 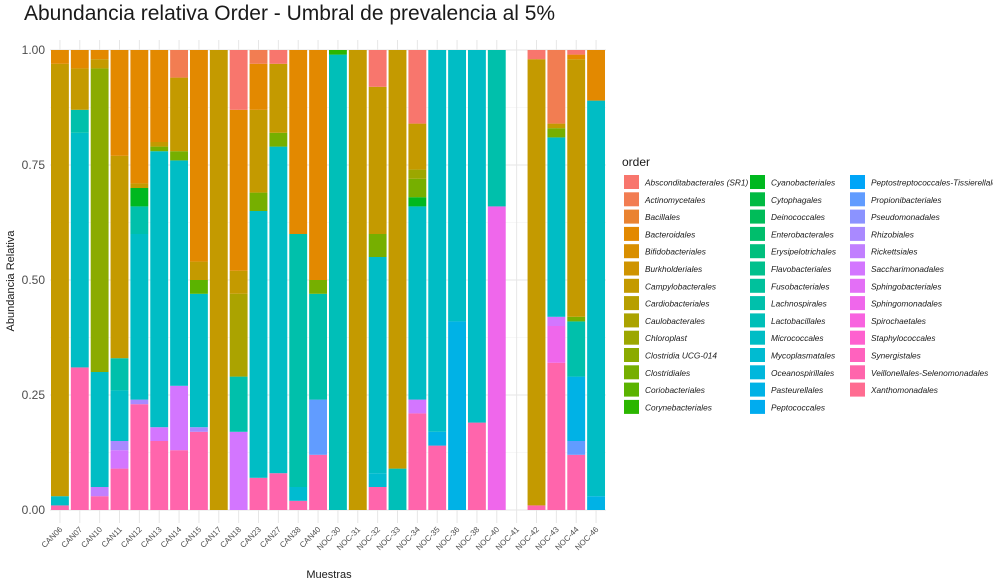 I want to click on legend-label: Flavobacteriales, so click(x=801, y=269).